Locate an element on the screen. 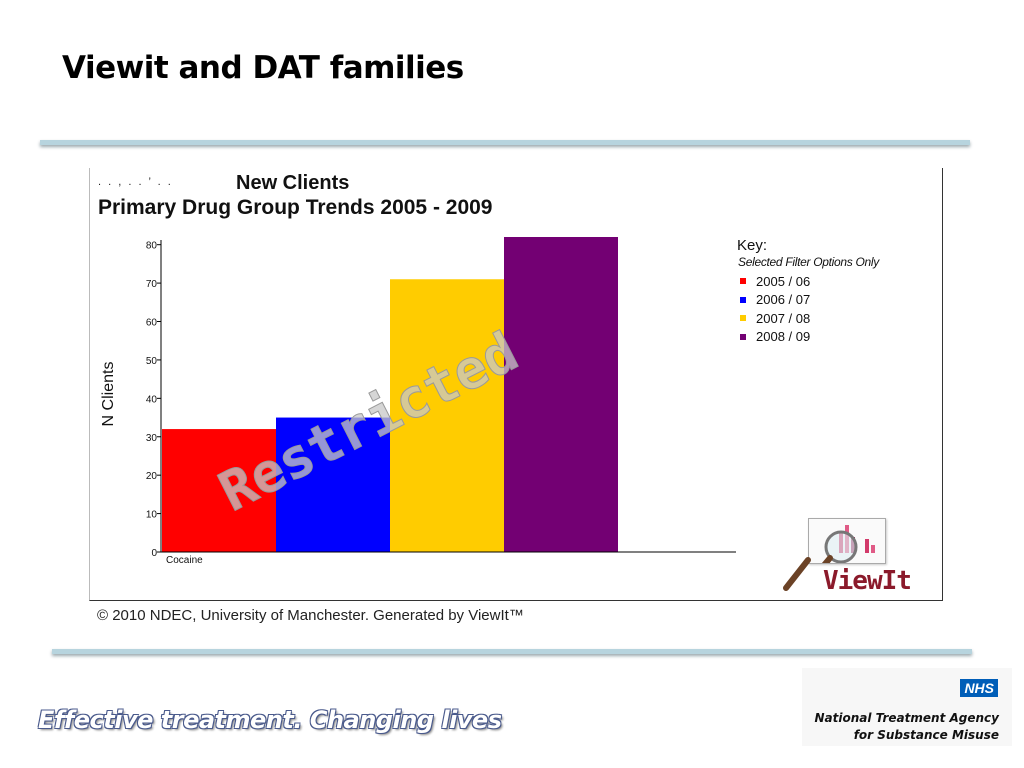 Image resolution: width=1024 pixels, height=768 pixels. y-tick-label: 80 is located at coordinates (152, 246).